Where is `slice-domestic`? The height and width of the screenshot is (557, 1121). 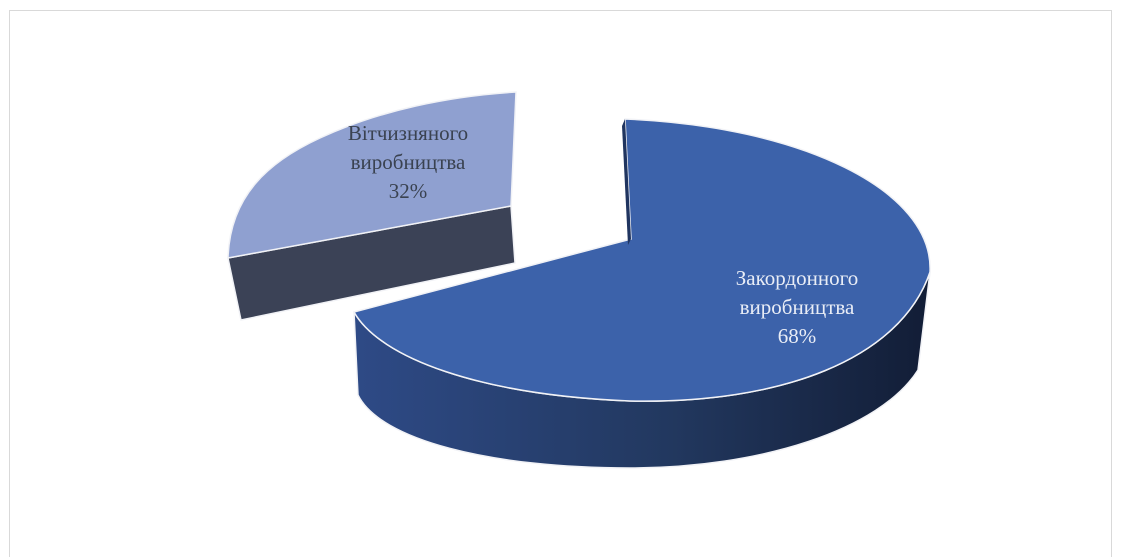 slice-domestic is located at coordinates (372, 206).